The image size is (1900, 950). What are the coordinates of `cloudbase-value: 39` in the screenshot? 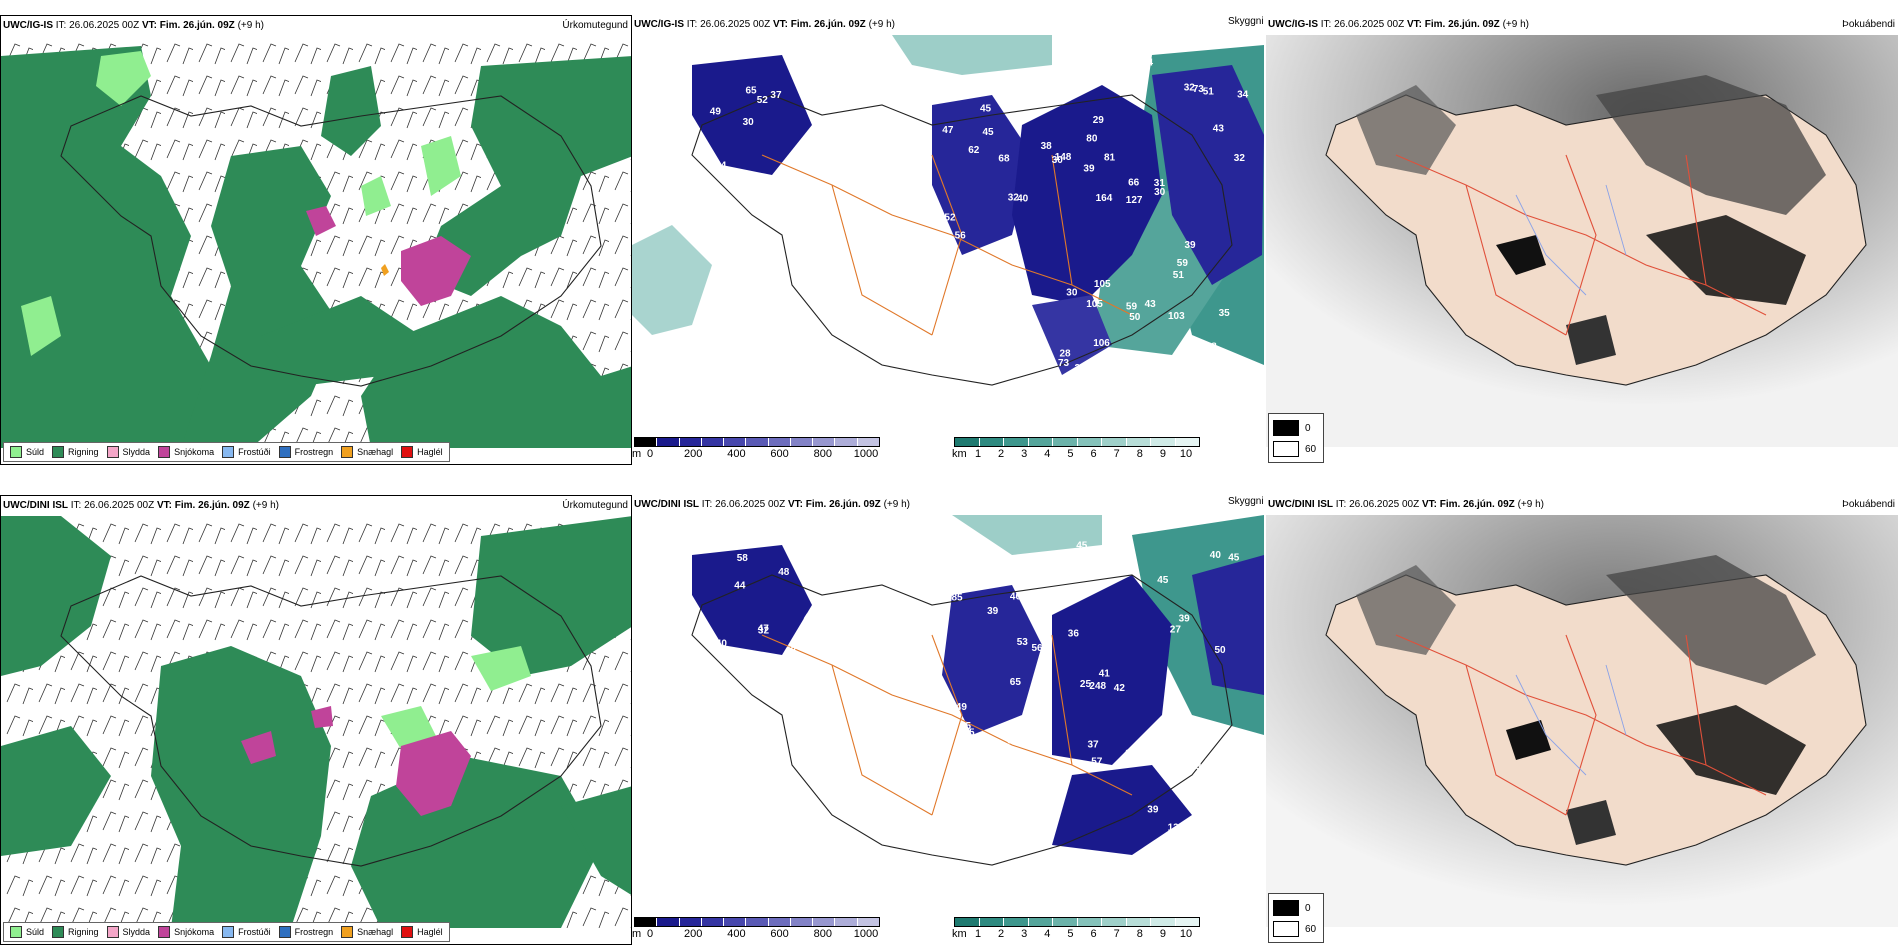 It's located at (1185, 618).